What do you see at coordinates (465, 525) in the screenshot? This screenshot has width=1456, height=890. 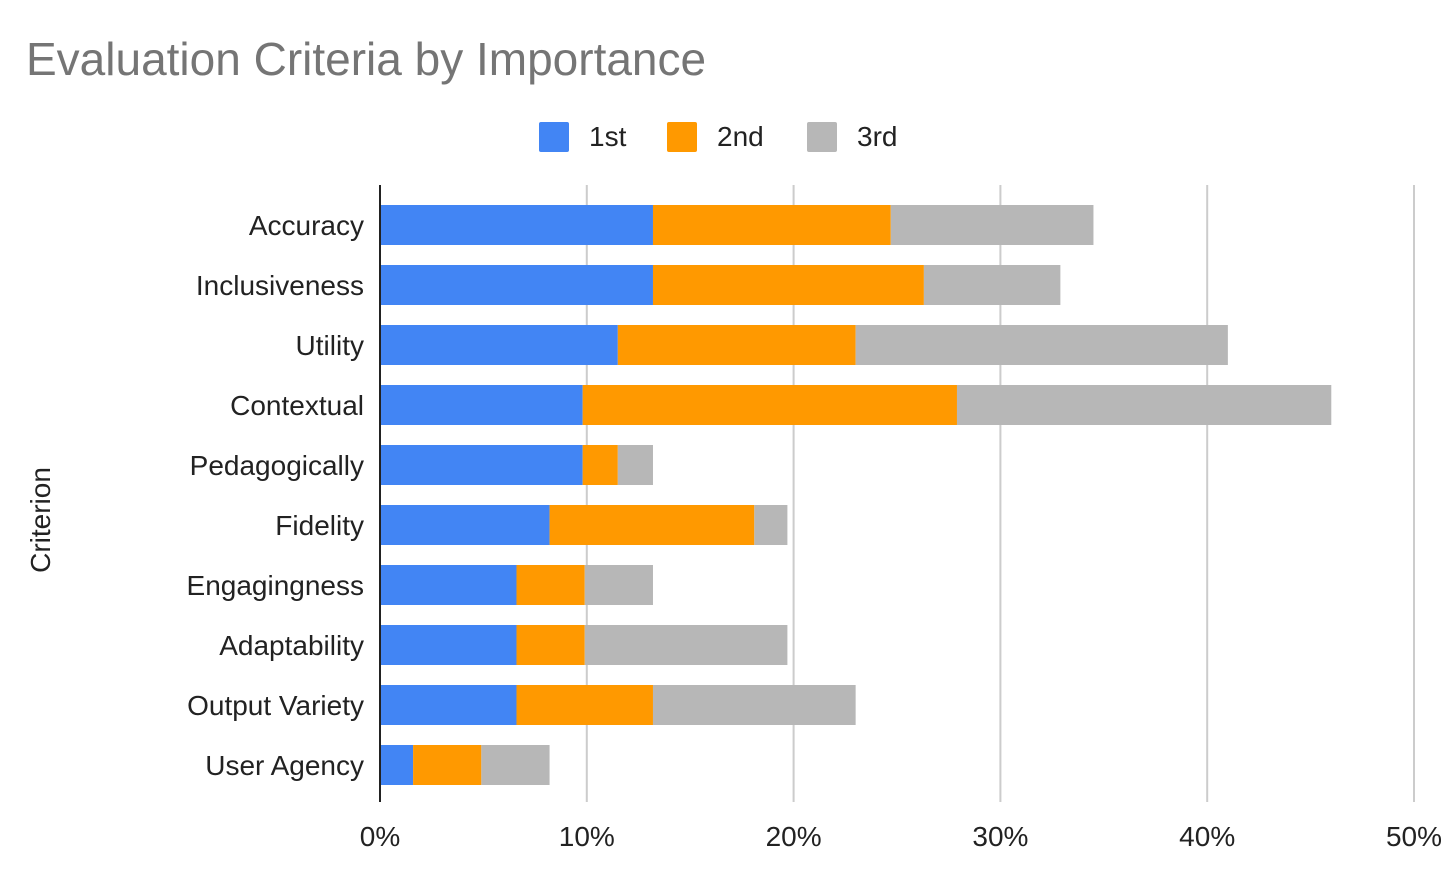 I see `bar-fidelity-1st` at bounding box center [465, 525].